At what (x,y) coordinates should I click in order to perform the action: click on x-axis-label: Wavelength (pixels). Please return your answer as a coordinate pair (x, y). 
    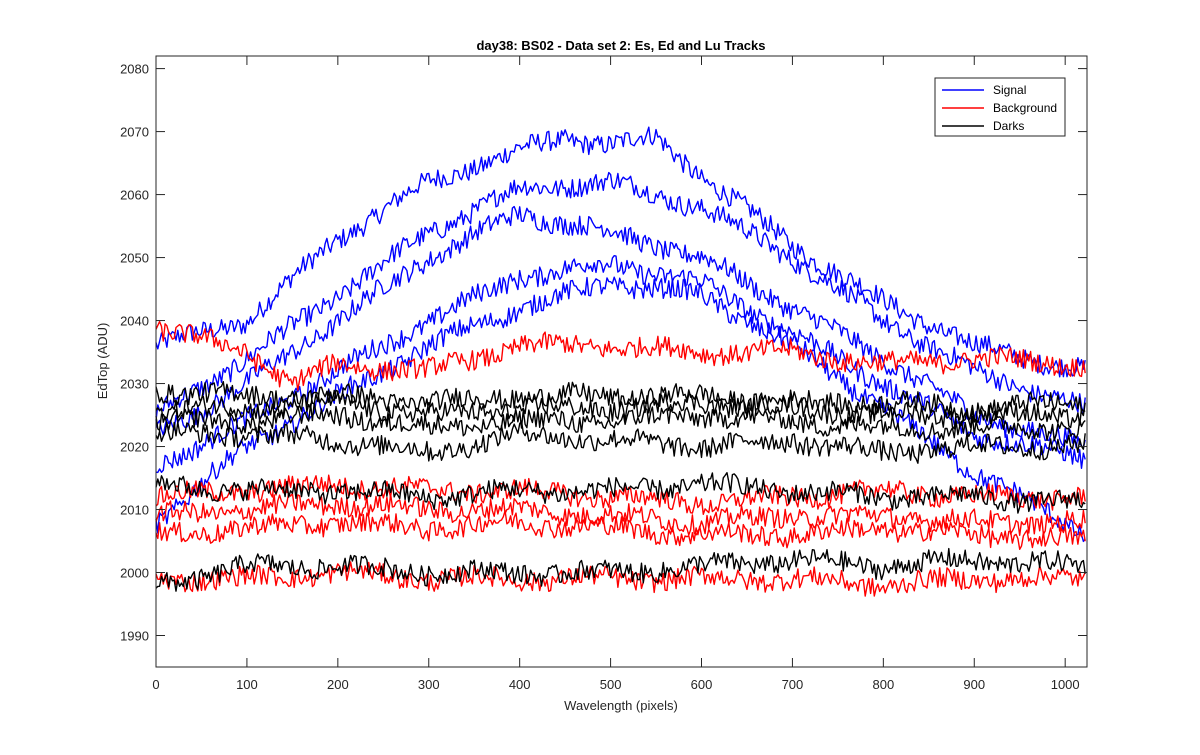
    Looking at the image, I should click on (621, 705).